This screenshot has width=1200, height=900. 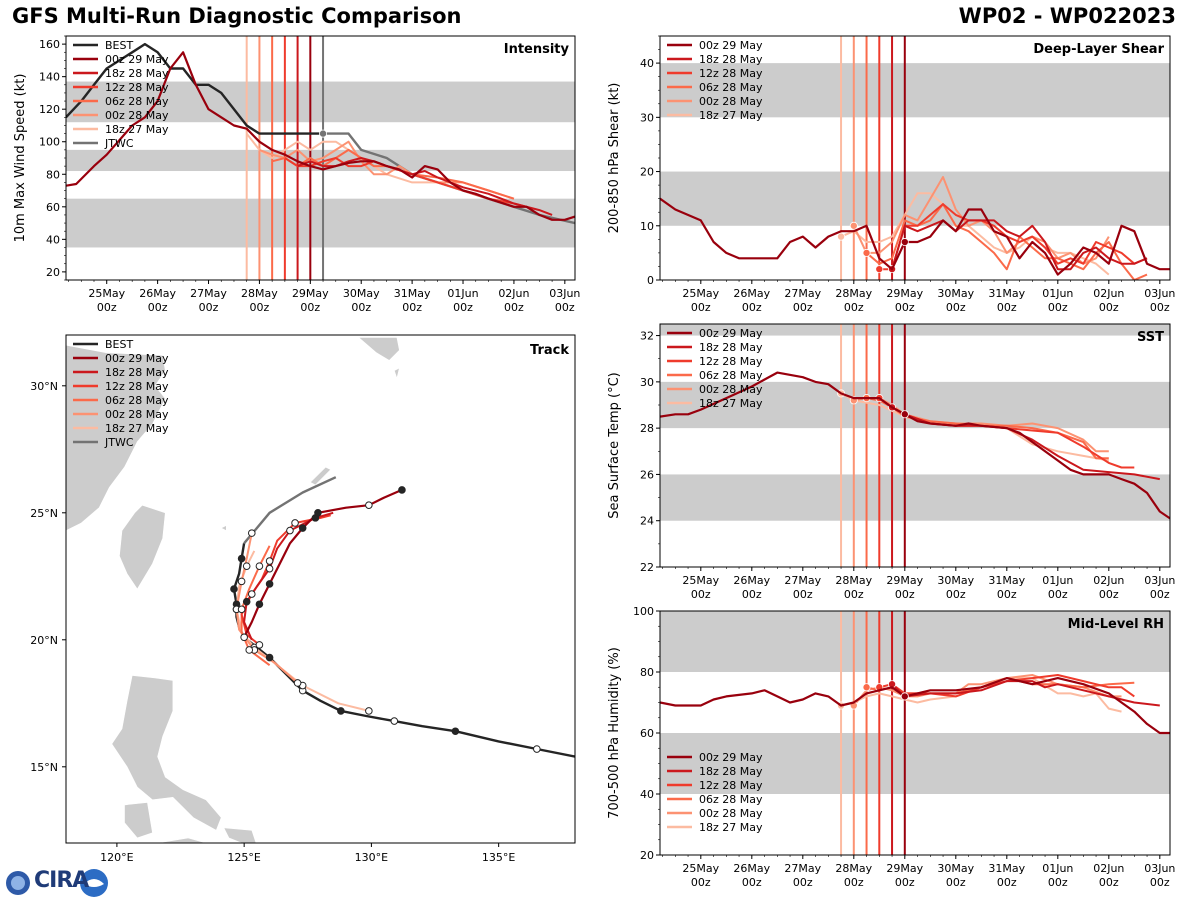 What do you see at coordinates (116, 857) in the screenshot?
I see `track-xtick-label: 120°E` at bounding box center [116, 857].